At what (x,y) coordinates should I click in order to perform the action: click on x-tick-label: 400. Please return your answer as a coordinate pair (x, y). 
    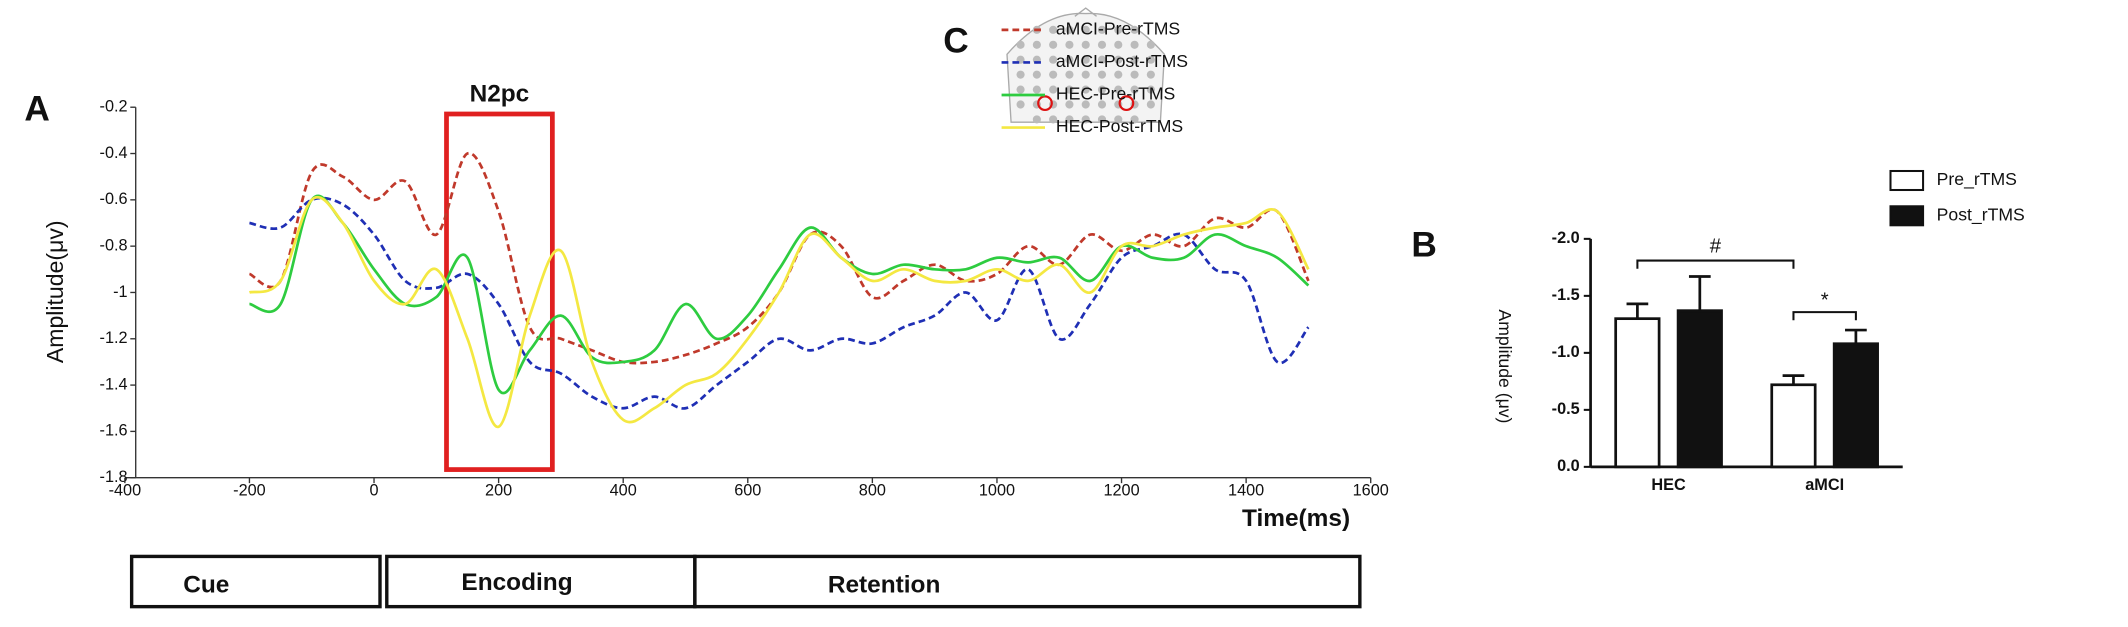
    Looking at the image, I should click on (623, 491).